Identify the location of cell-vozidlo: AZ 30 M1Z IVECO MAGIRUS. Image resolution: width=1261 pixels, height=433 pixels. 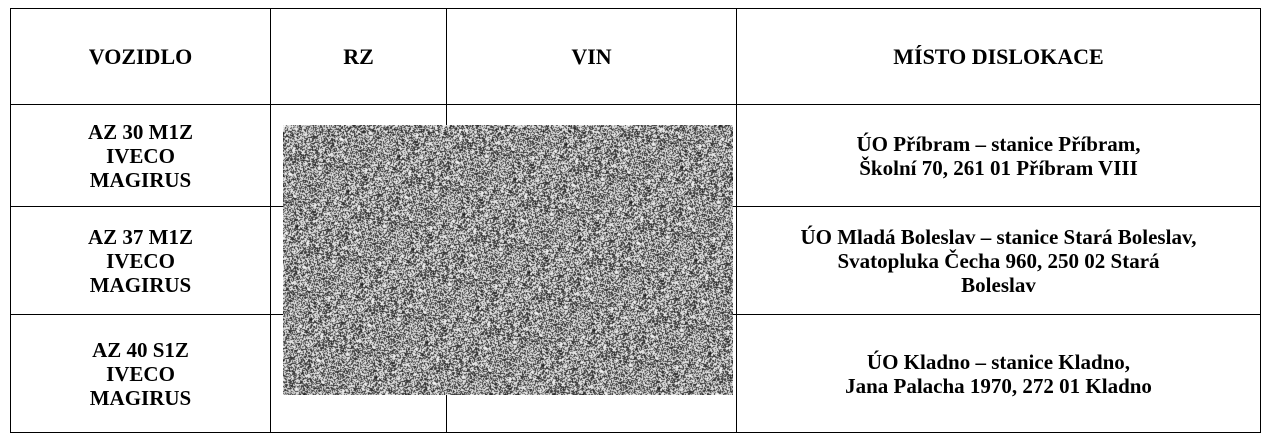
(140, 155).